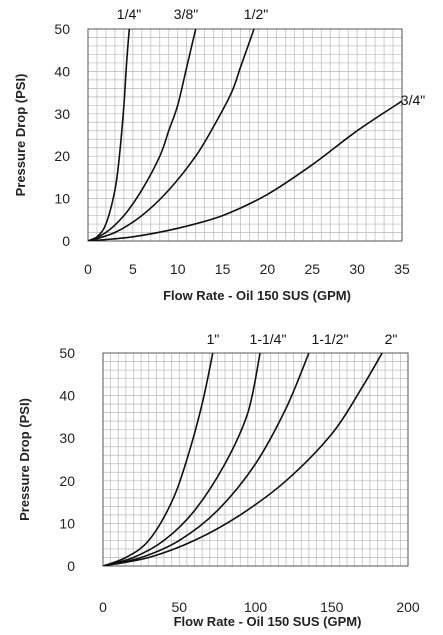 The image size is (443, 635). I want to click on x-tick-label: 5, so click(133, 269).